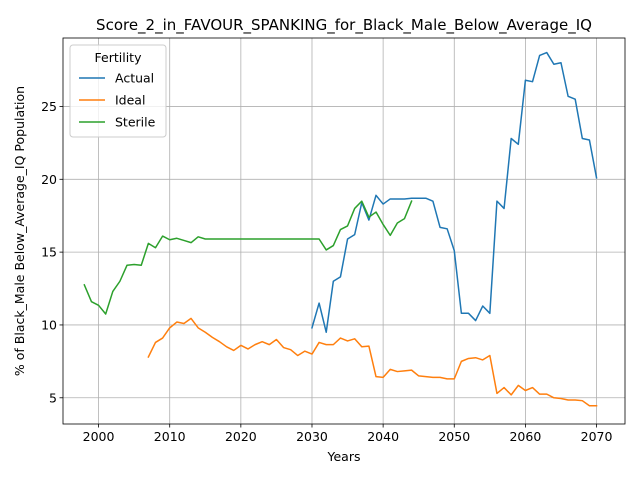 Image resolution: width=640 pixels, height=480 pixels. What do you see at coordinates (49, 106) in the screenshot?
I see `y-tick-label: 25` at bounding box center [49, 106].